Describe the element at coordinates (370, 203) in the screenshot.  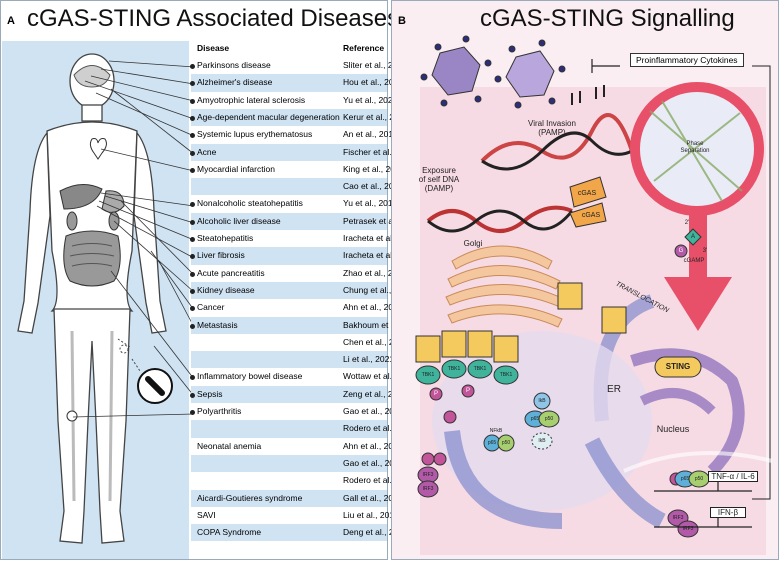
I see `reference: Yu et al., 2019` at that location.